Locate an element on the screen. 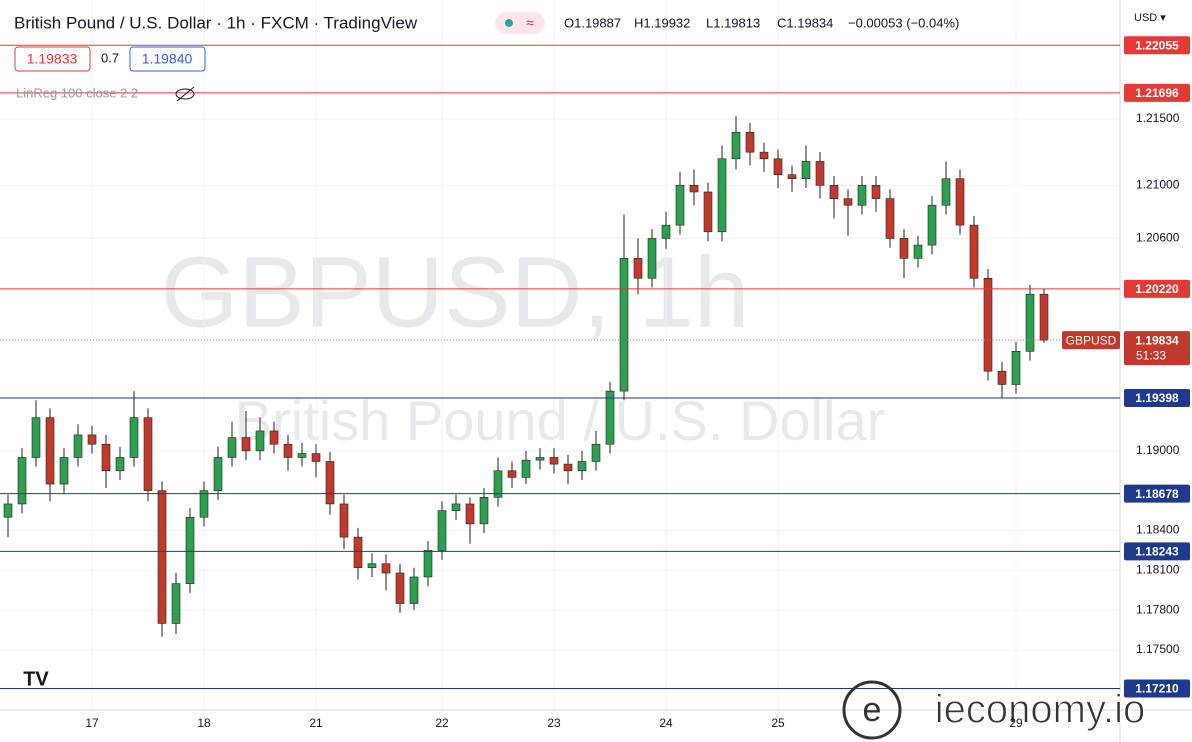 This screenshot has height=742, width=1192. symbol-box is located at coordinates (1091, 340).